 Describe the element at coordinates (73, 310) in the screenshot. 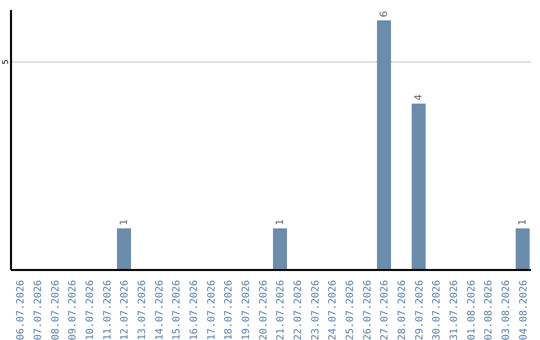

I see `x-tick-label: 09.07.2026` at that location.